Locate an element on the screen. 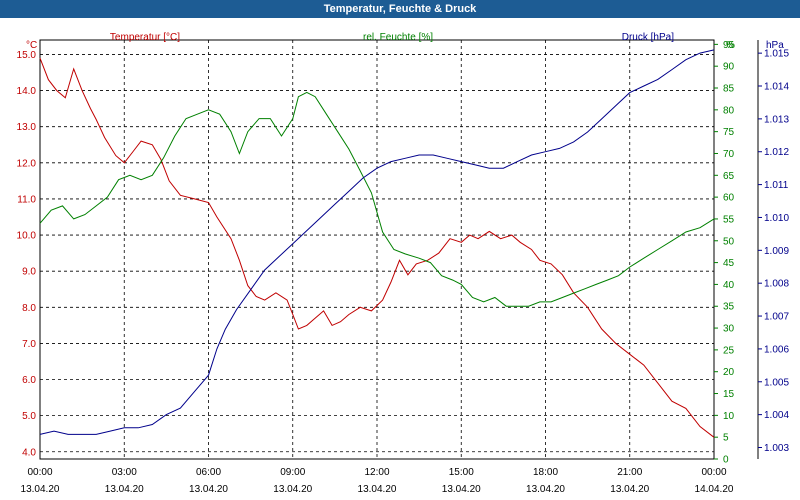 This screenshot has width=800, height=500. y-tick-label-humidity: 50 is located at coordinates (729, 241).